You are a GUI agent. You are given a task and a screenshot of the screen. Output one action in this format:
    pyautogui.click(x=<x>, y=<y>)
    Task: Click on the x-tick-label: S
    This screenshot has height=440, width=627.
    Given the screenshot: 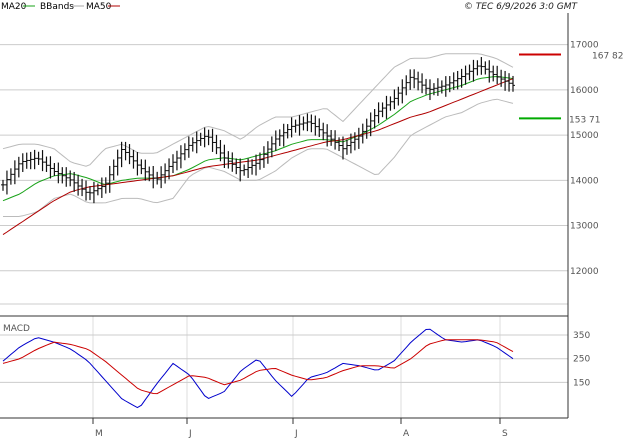 What is the action you would take?
    pyautogui.click(x=505, y=434)
    